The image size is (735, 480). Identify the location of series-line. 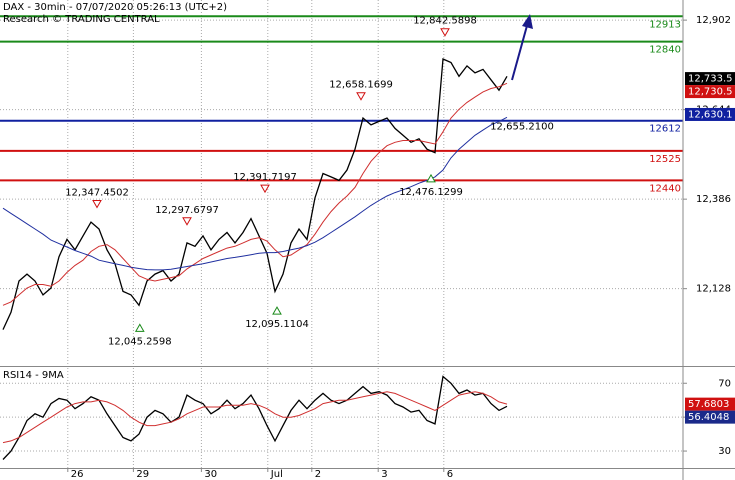
(255, 417).